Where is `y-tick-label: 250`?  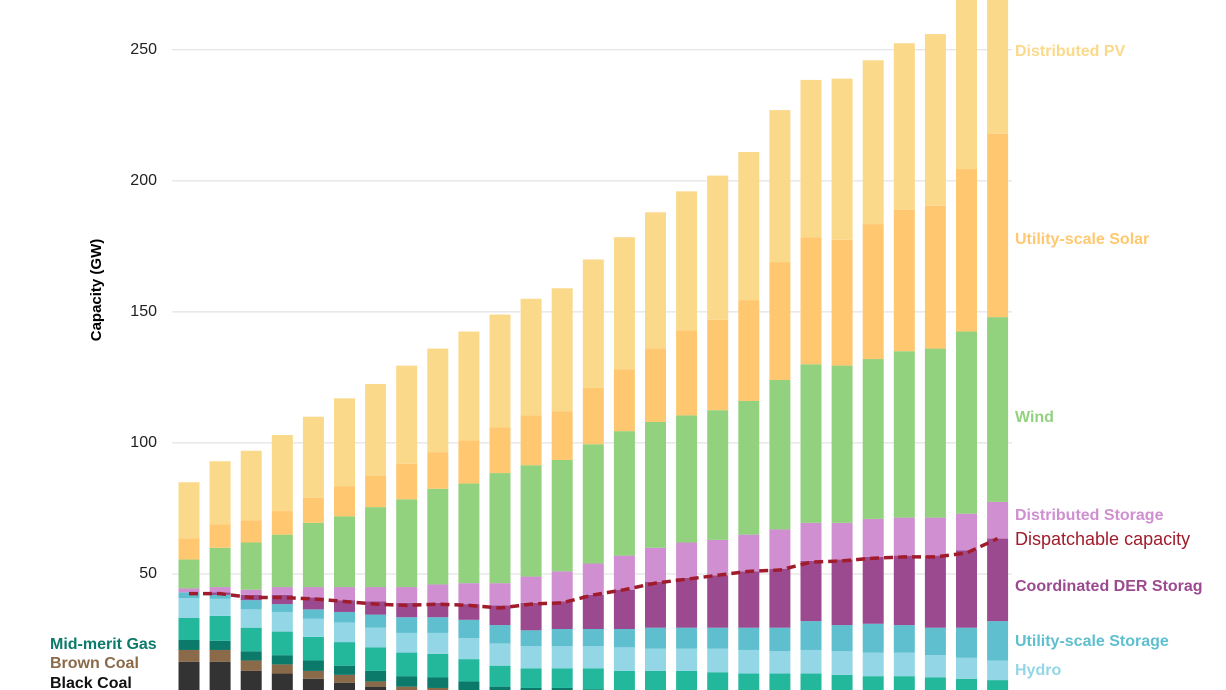 y-tick-label: 250 is located at coordinates (143, 49).